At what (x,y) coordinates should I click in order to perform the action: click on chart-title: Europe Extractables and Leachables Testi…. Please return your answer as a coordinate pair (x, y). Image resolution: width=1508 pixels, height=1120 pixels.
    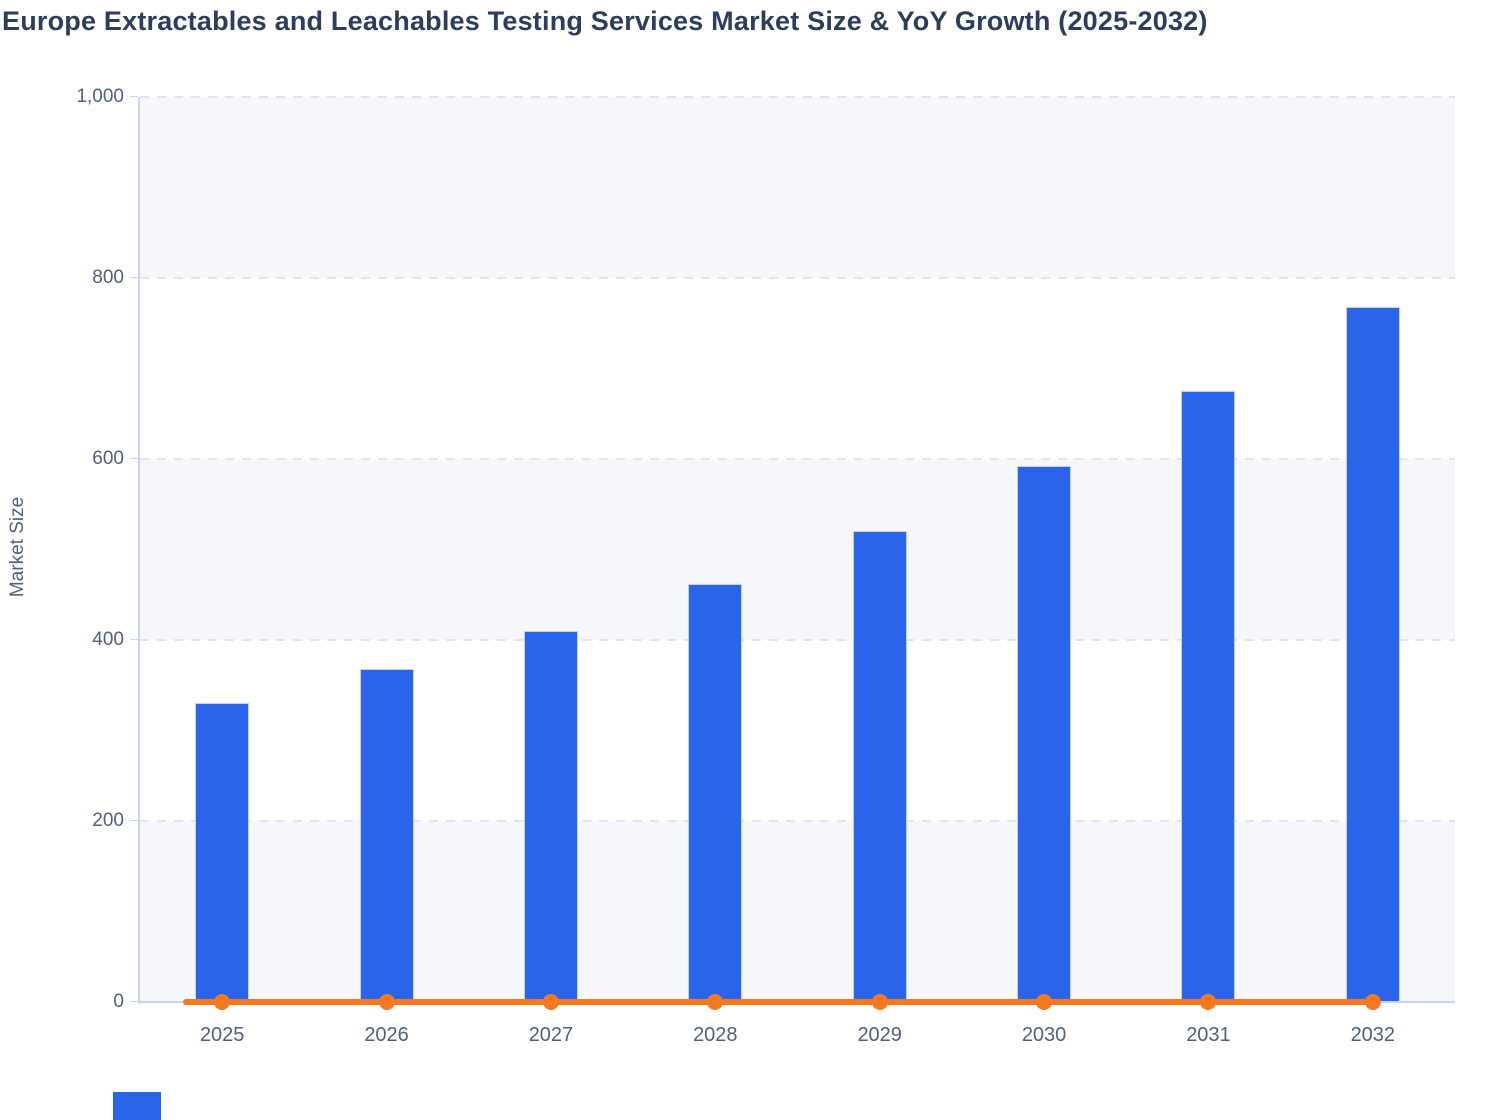
    Looking at the image, I should click on (605, 21).